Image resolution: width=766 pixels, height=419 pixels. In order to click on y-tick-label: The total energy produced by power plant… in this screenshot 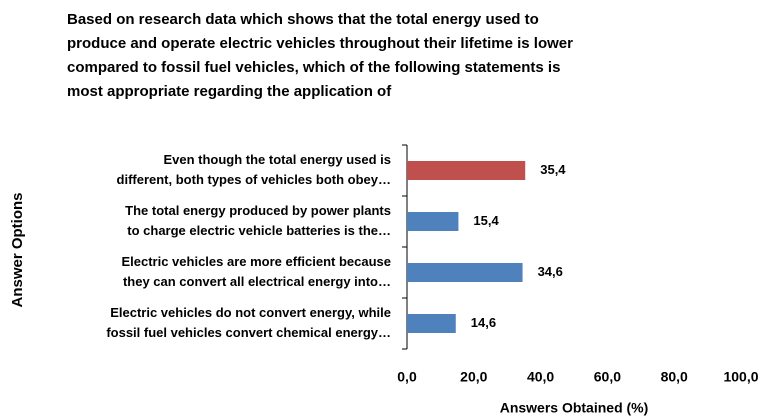, I will do `click(258, 210)`.